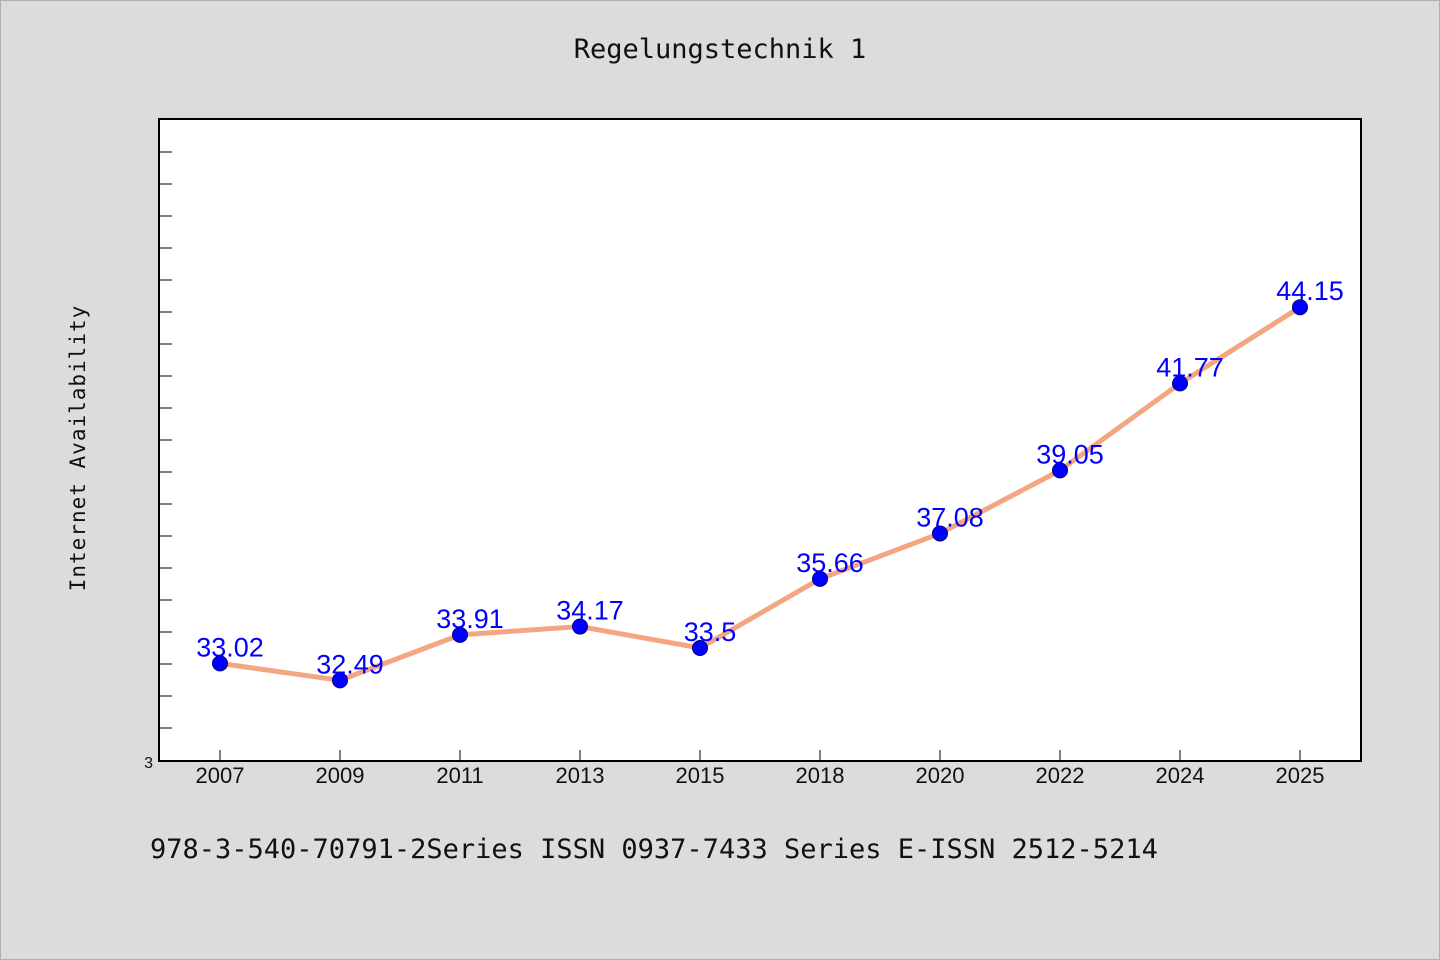 The width and height of the screenshot is (1440, 960). Describe the element at coordinates (230, 647) in the screenshot. I see `data-label: 33.02` at that location.